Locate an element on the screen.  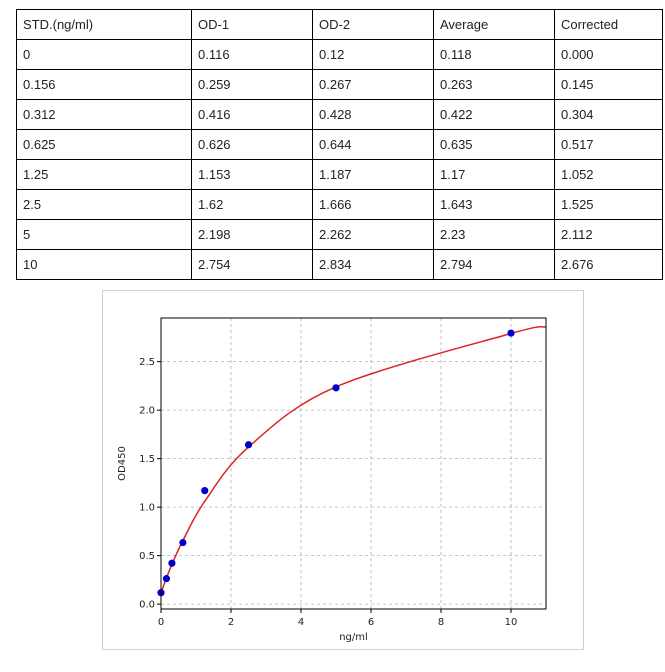
table-cell: 0.156 is located at coordinates (104, 84).